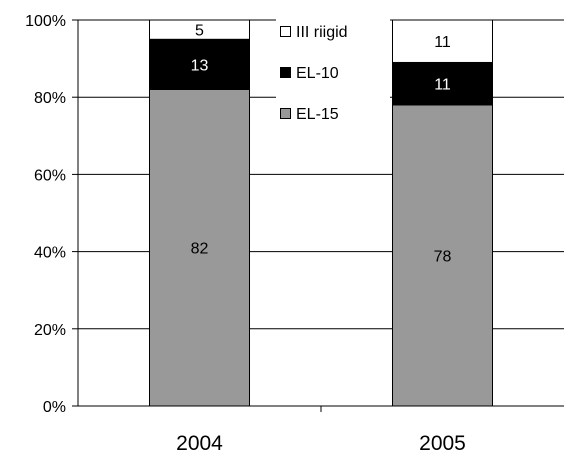 The image size is (564, 459). What do you see at coordinates (50, 98) in the screenshot?
I see `y-tick-label: 80%` at bounding box center [50, 98].